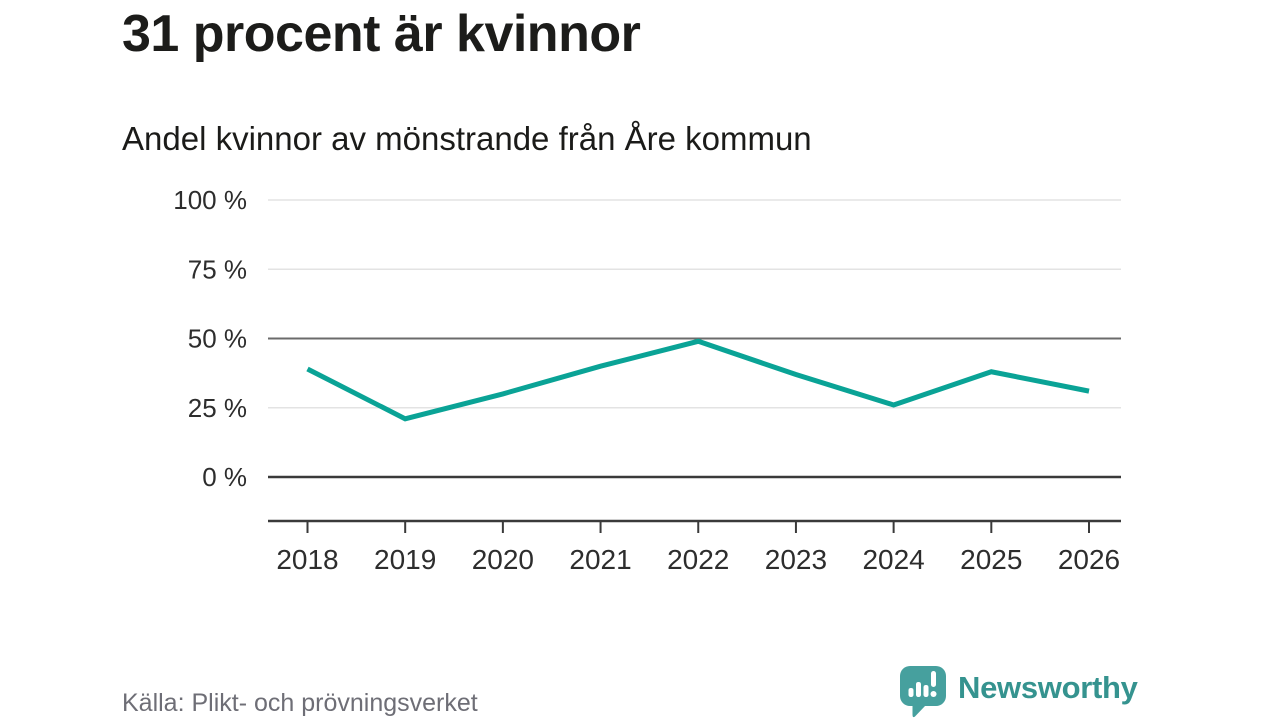 Image resolution: width=1280 pixels, height=720 pixels. Describe the element at coordinates (307, 559) in the screenshot. I see `x-axis-tick-label: 2018` at that location.